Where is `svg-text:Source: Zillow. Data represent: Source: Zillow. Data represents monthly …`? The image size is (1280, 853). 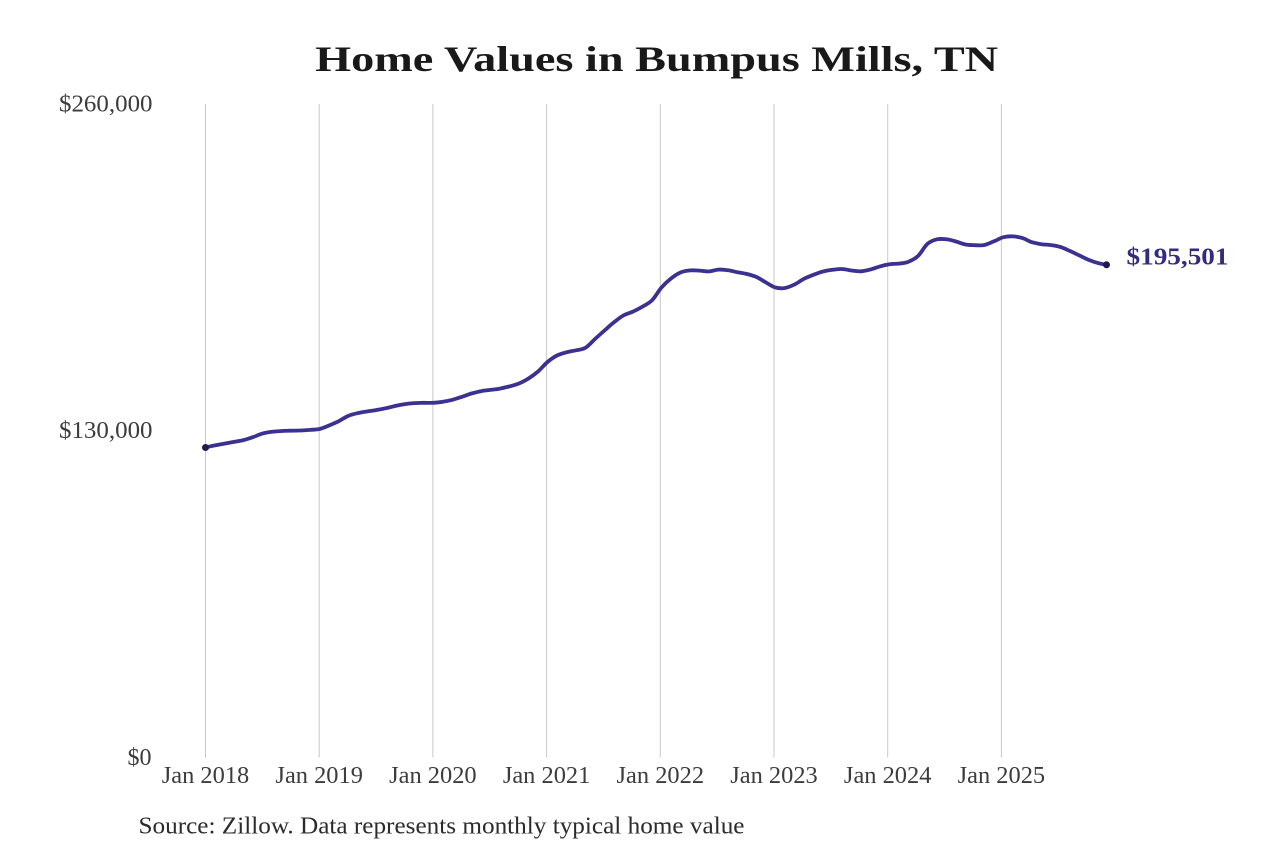
svg-text:Source: Zillow. Data represent: Source: Zillow. Data represents monthly … is located at coordinates (442, 825).